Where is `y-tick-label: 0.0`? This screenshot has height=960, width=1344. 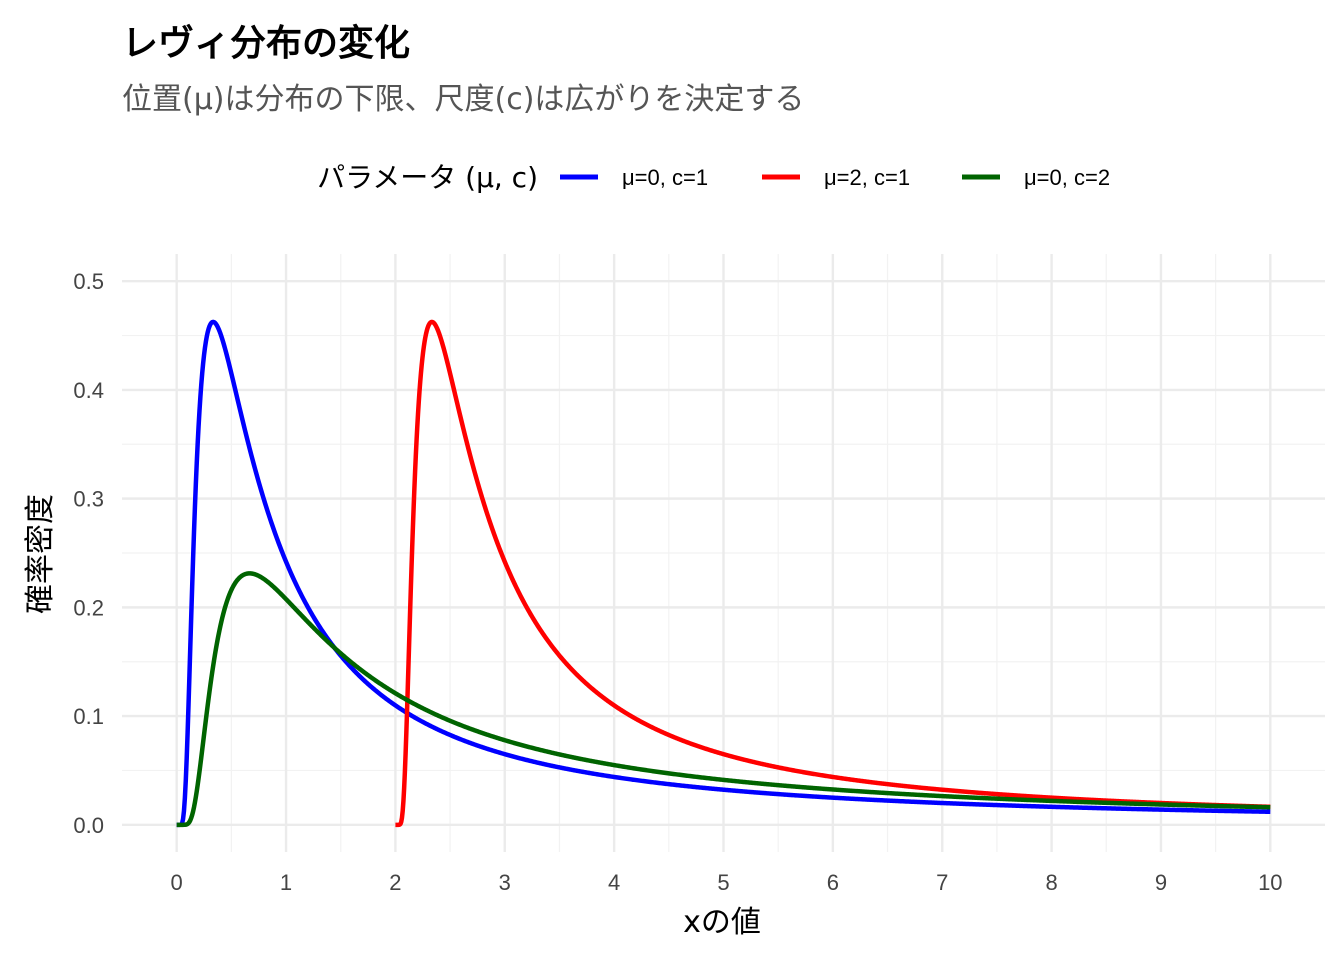
y-tick-label: 0.0 is located at coordinates (88, 825).